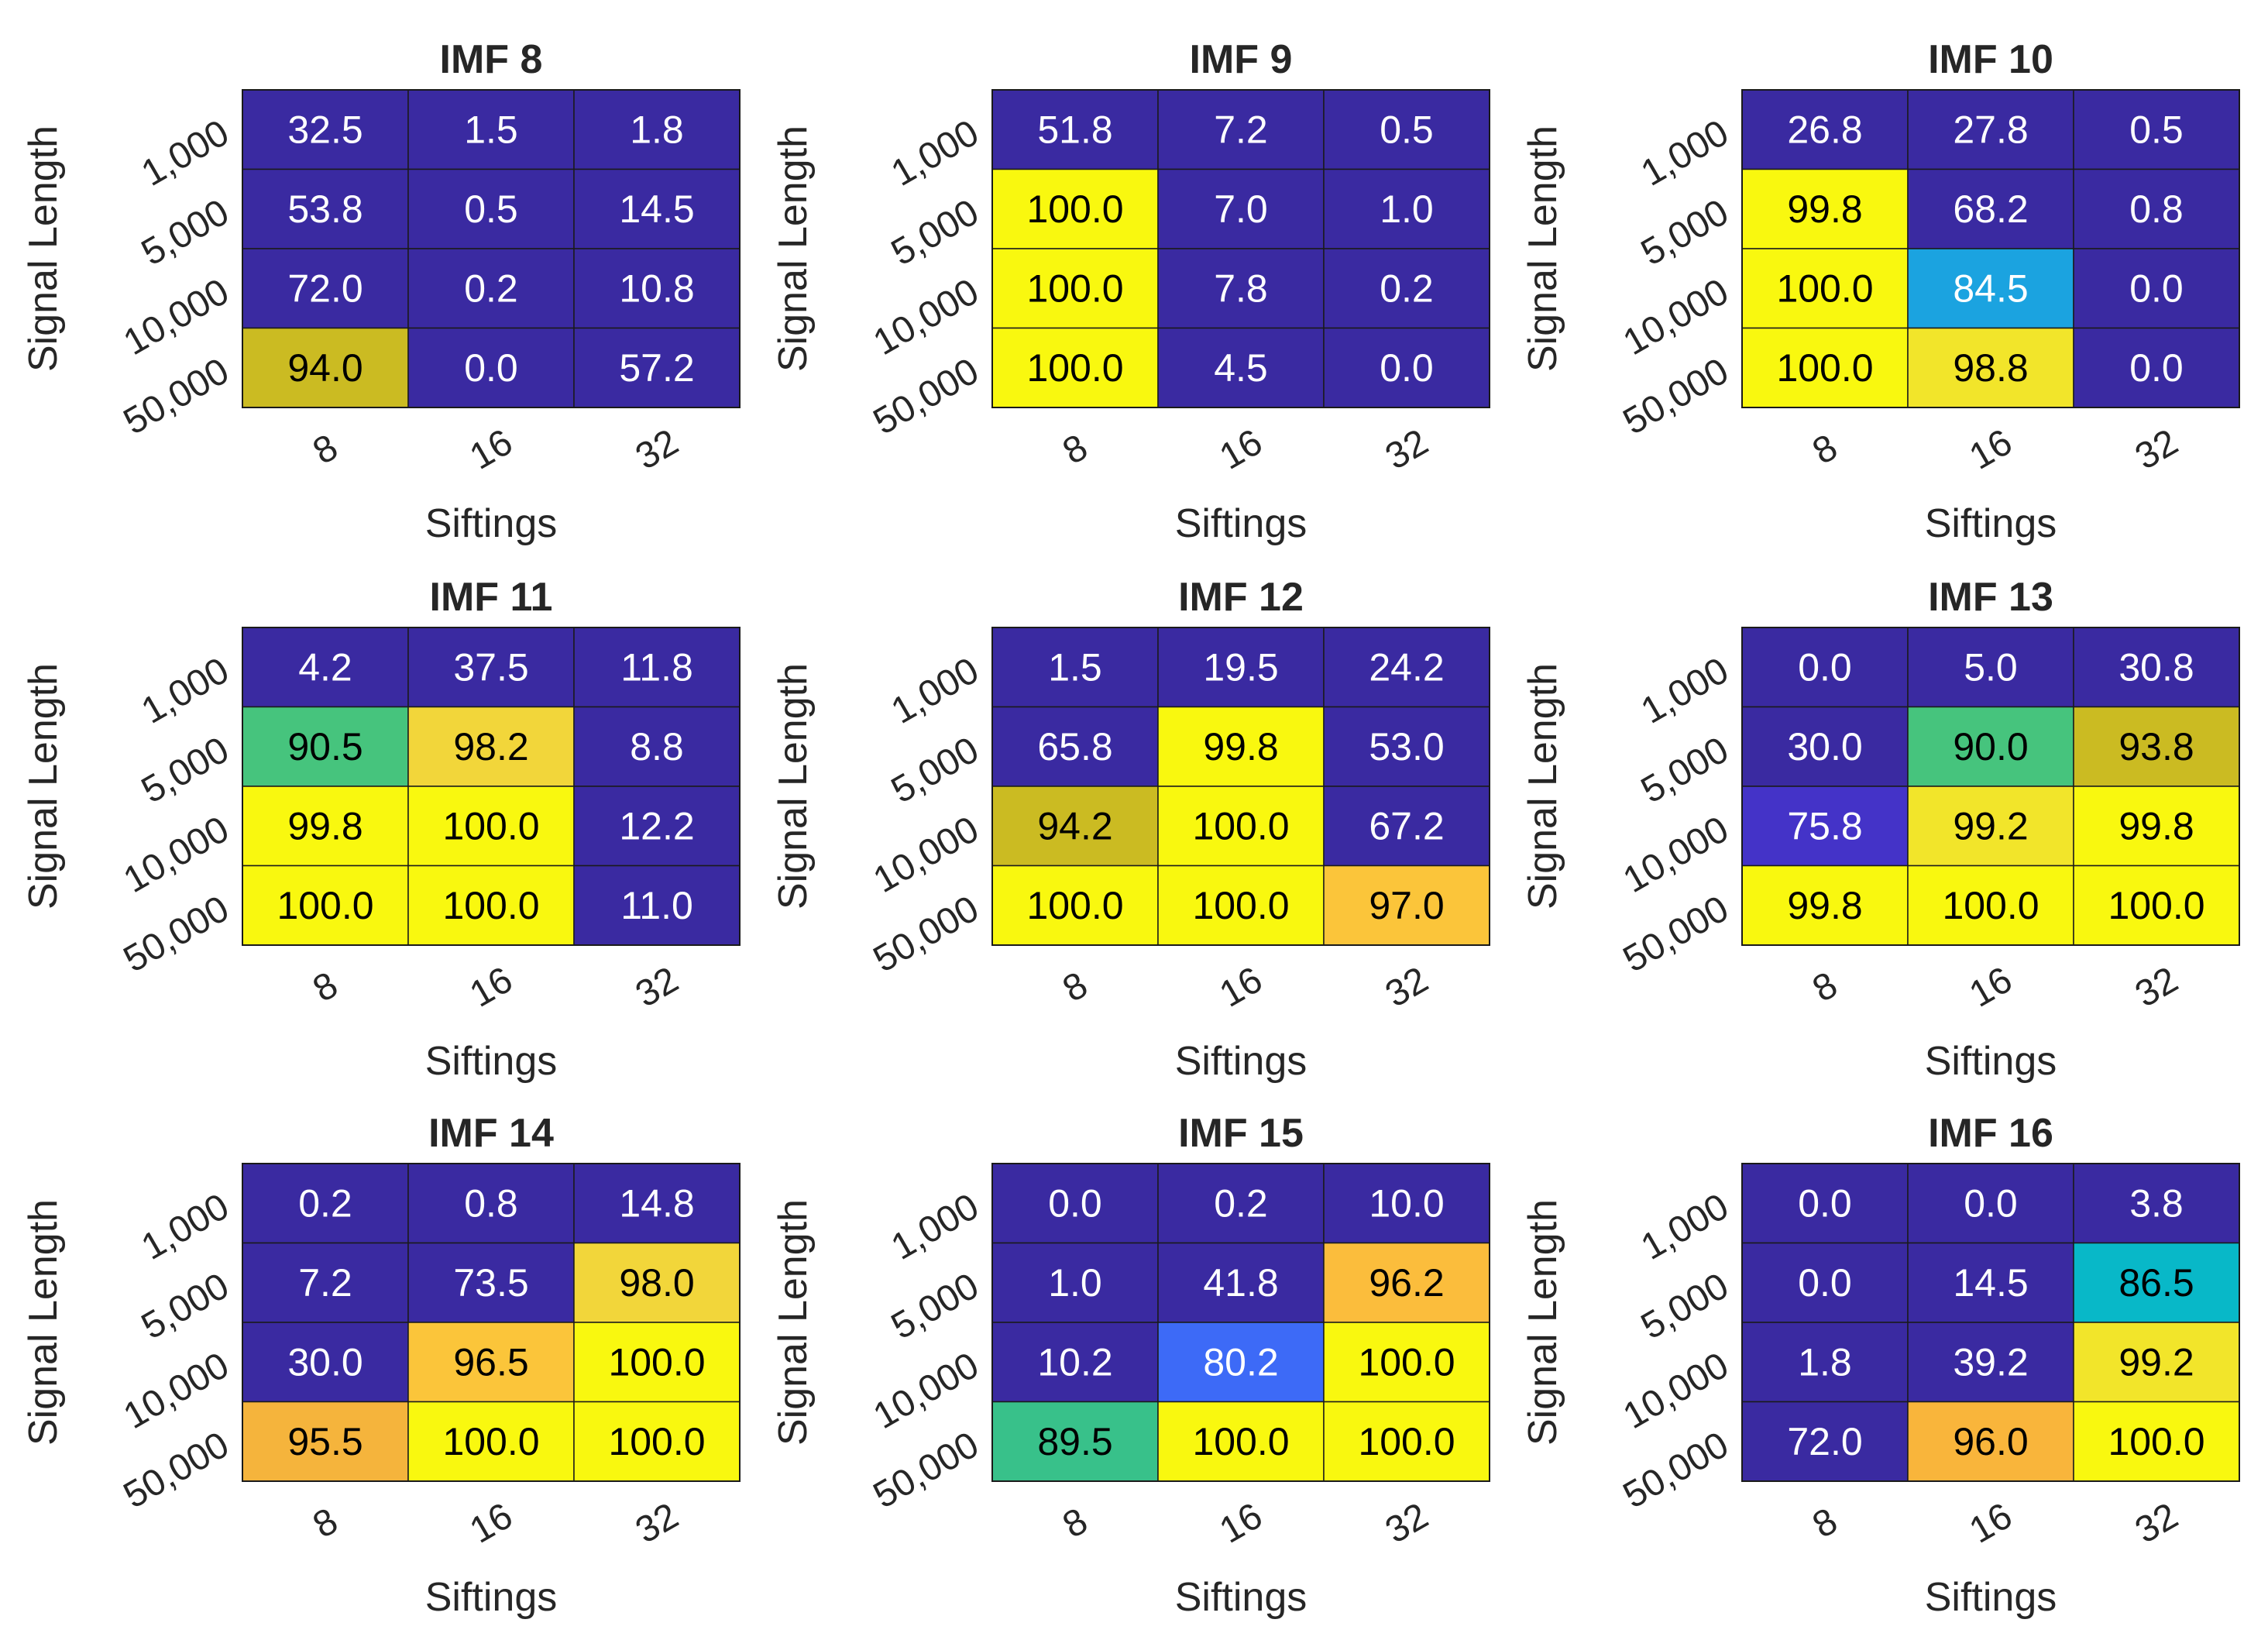 The width and height of the screenshot is (2268, 1640). Describe the element at coordinates (1074, 1441) in the screenshot. I see `cell-value-label: 89.5` at that location.